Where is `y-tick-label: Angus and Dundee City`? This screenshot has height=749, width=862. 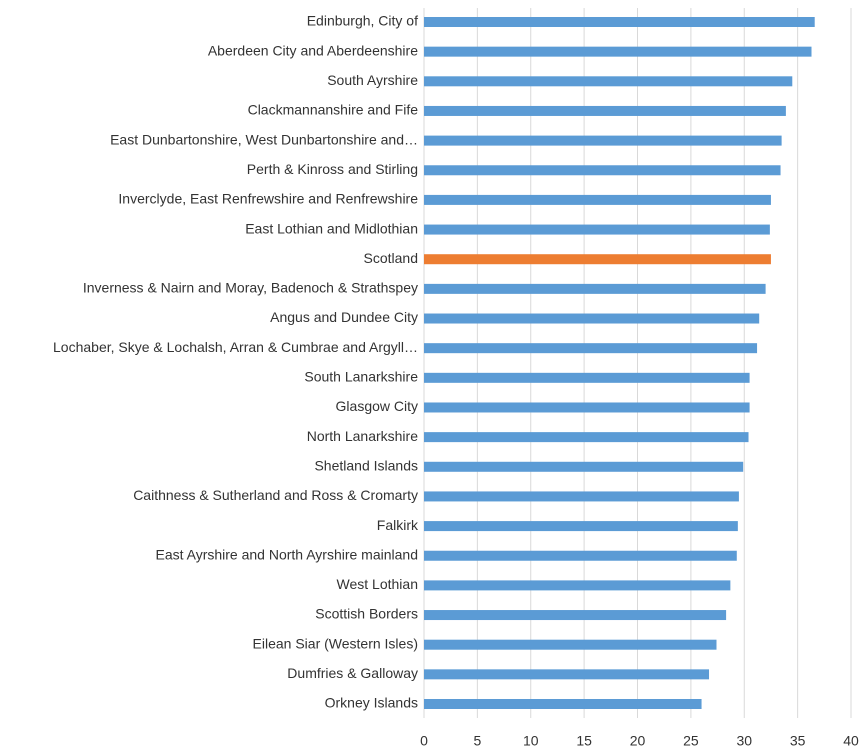
y-tick-label: Angus and Dundee City is located at coordinates (344, 317).